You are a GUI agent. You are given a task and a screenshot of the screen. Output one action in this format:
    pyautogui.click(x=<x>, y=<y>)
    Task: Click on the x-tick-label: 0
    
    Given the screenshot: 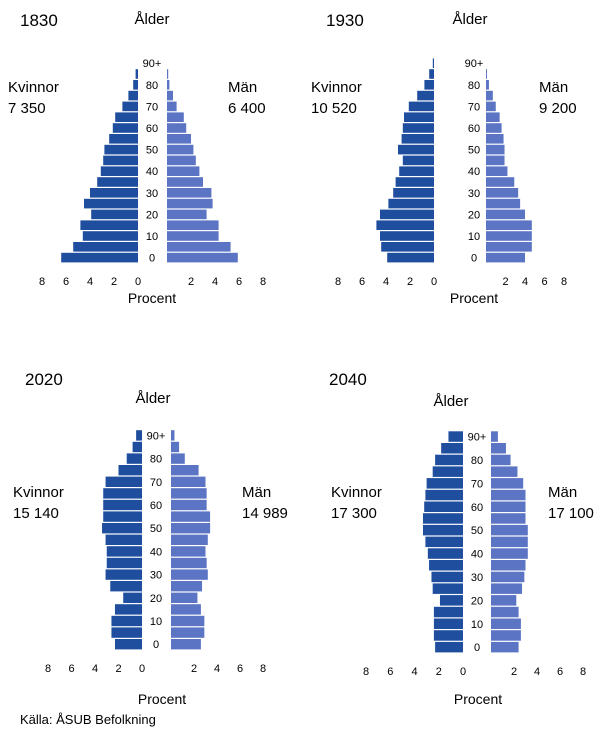 What is the action you would take?
    pyautogui.click(x=463, y=672)
    